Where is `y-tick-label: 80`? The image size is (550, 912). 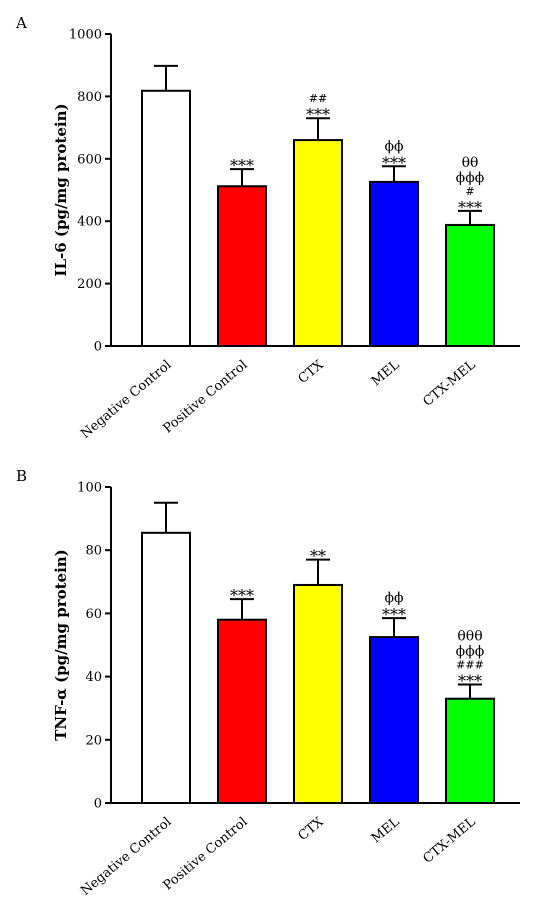
y-tick-label: 80 is located at coordinates (93, 551).